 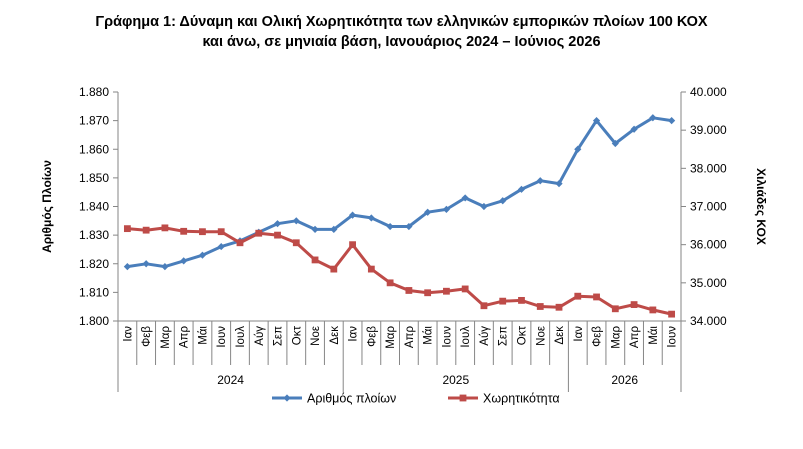 What do you see at coordinates (521, 399) in the screenshot?
I see `legend-label-2: Χωρητικότητα` at bounding box center [521, 399].